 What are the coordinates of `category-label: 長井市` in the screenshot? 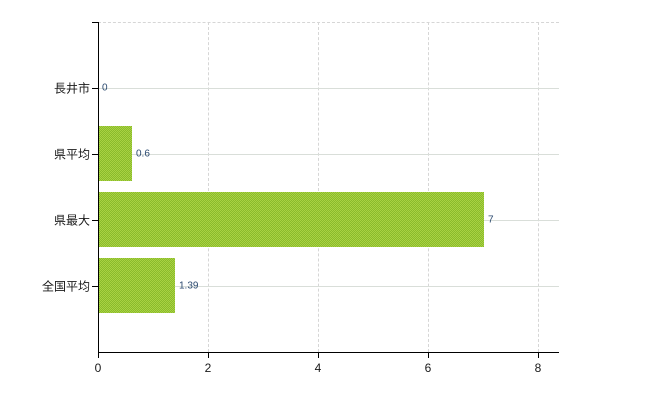 It's located at (71, 88).